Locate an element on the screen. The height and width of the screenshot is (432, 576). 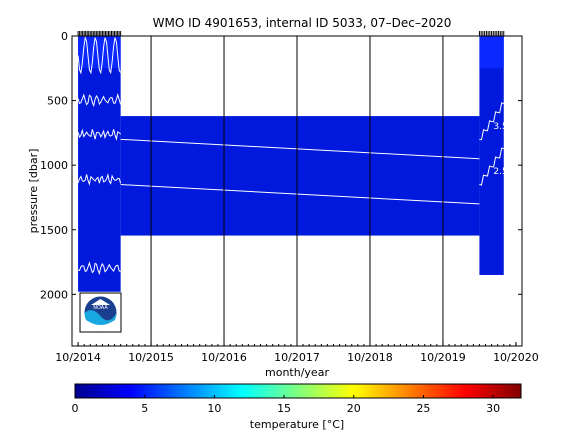
x-tick-label: 10/2020 is located at coordinates (516, 357).